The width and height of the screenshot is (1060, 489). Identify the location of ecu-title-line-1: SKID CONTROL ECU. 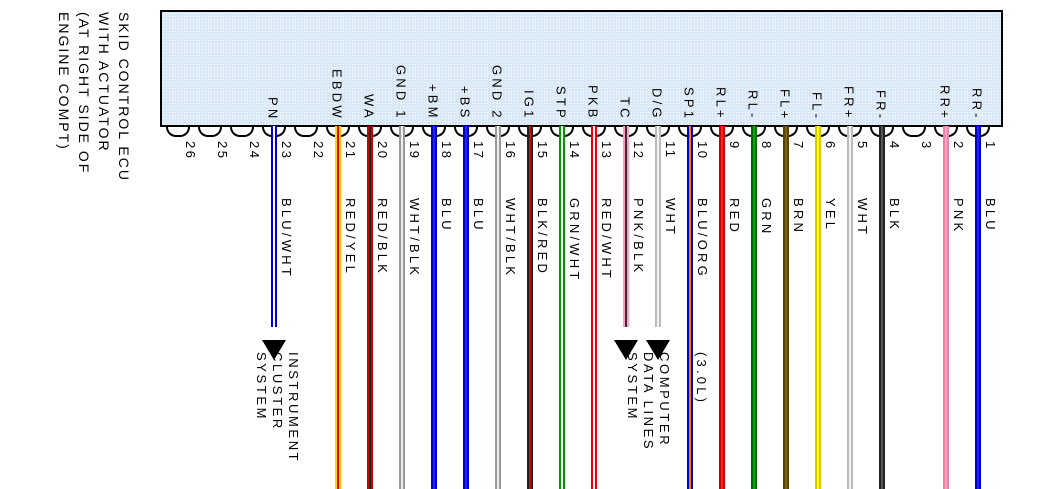
(124, 97).